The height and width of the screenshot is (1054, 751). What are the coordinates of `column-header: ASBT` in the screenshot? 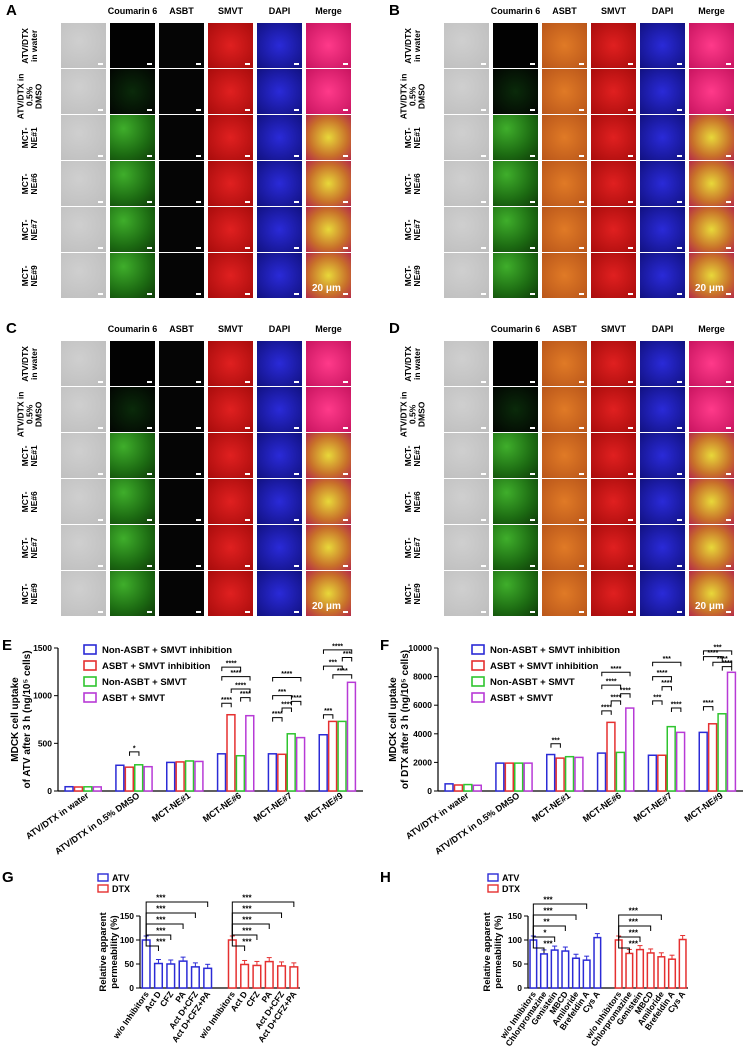 It's located at (181, 11).